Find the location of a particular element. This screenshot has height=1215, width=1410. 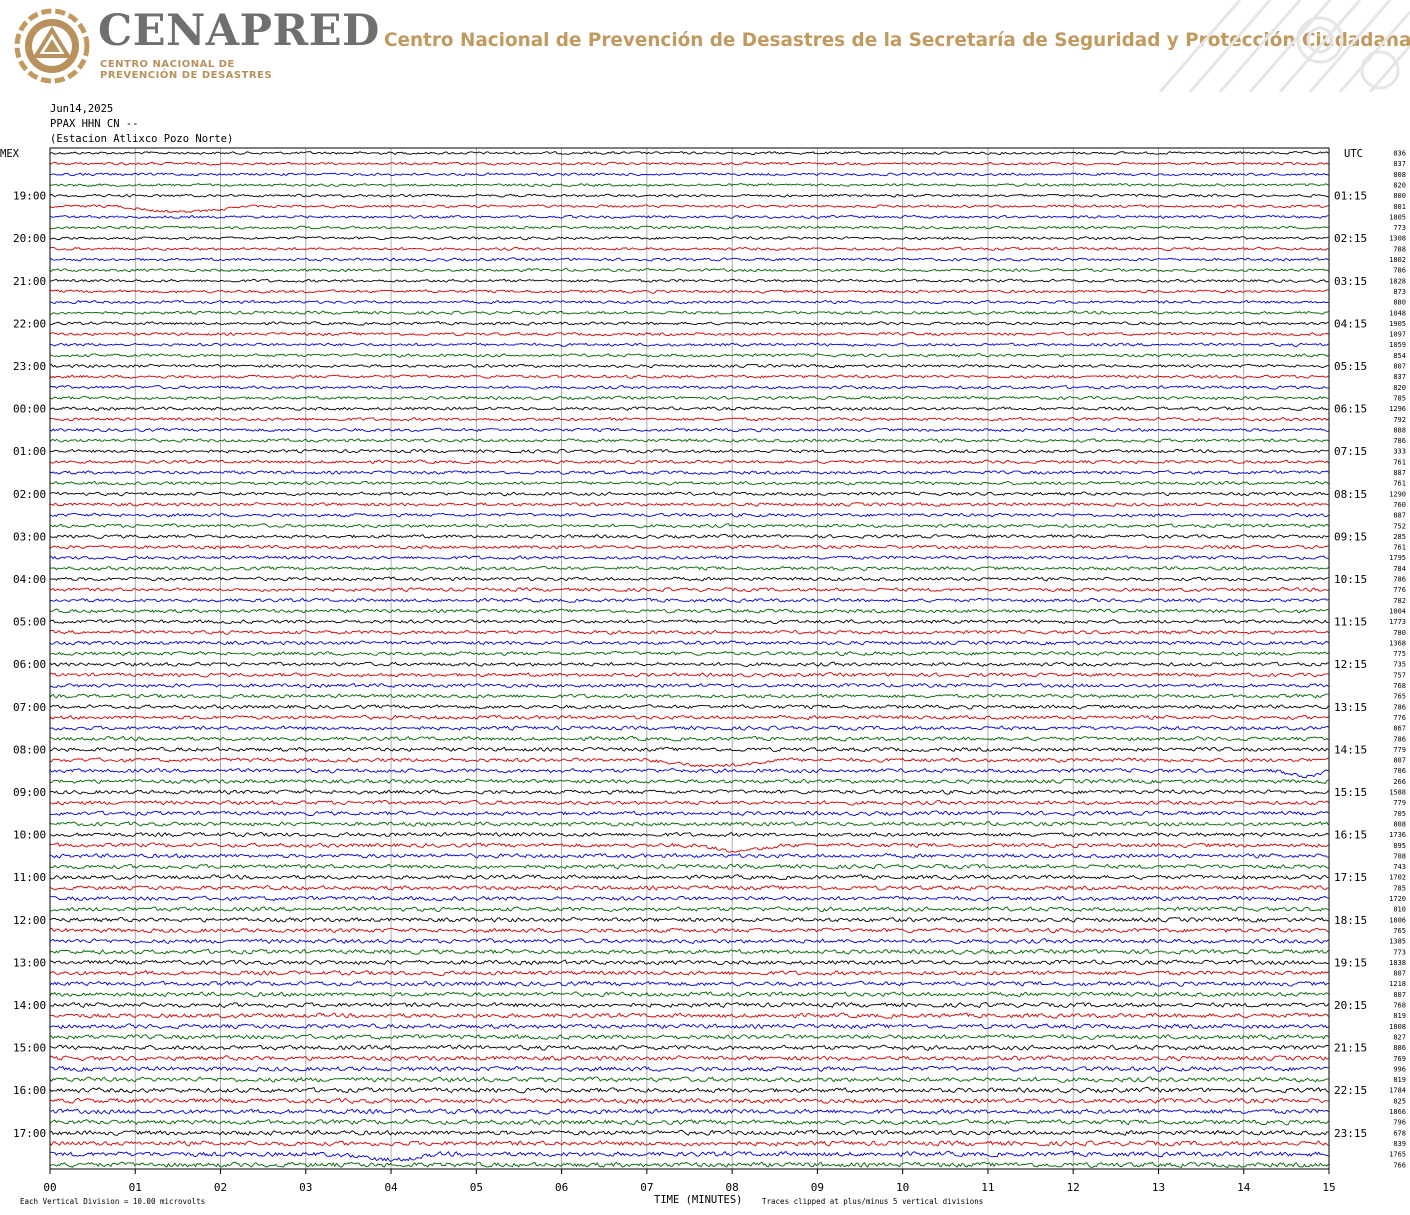

x-tick-labels: 00 01 02 03 04 05 06 07 08 09 10 11 12 13 14 15 is located at coordinates (689, 1181).